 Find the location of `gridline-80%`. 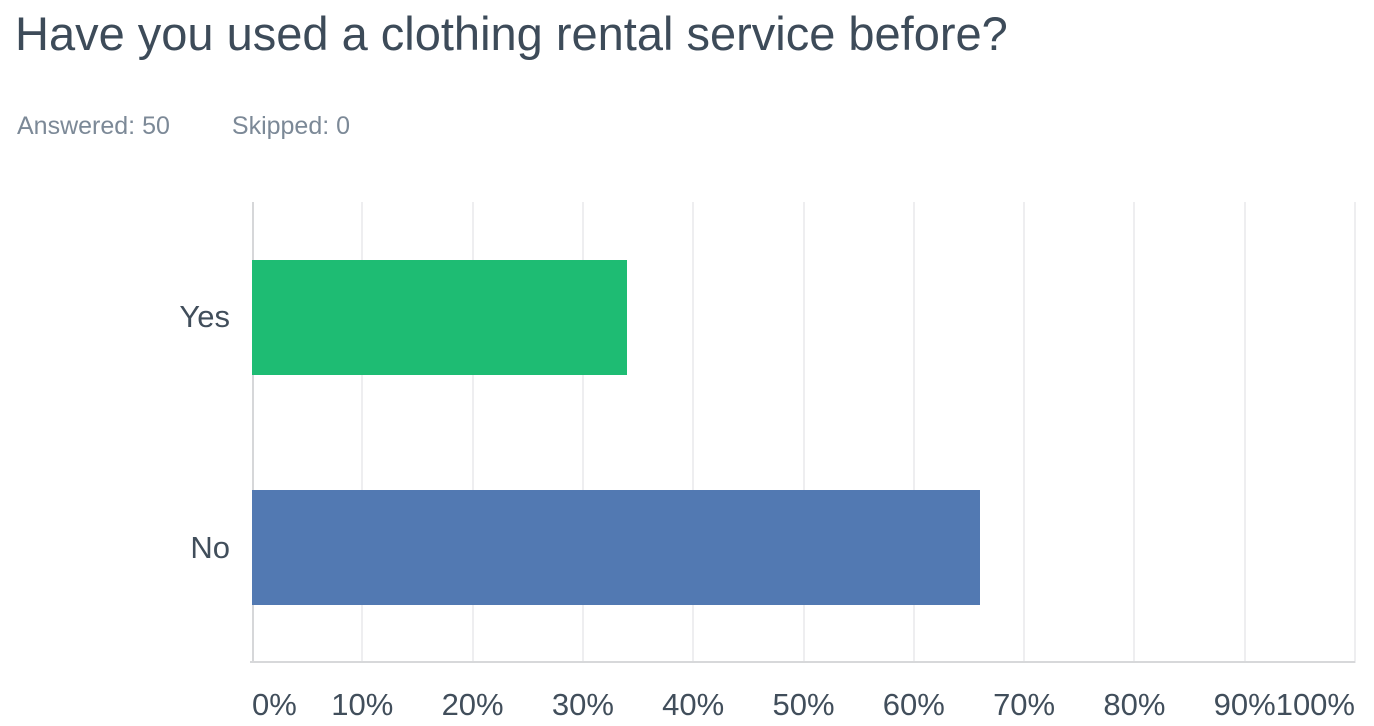

gridline-80% is located at coordinates (1134, 432).